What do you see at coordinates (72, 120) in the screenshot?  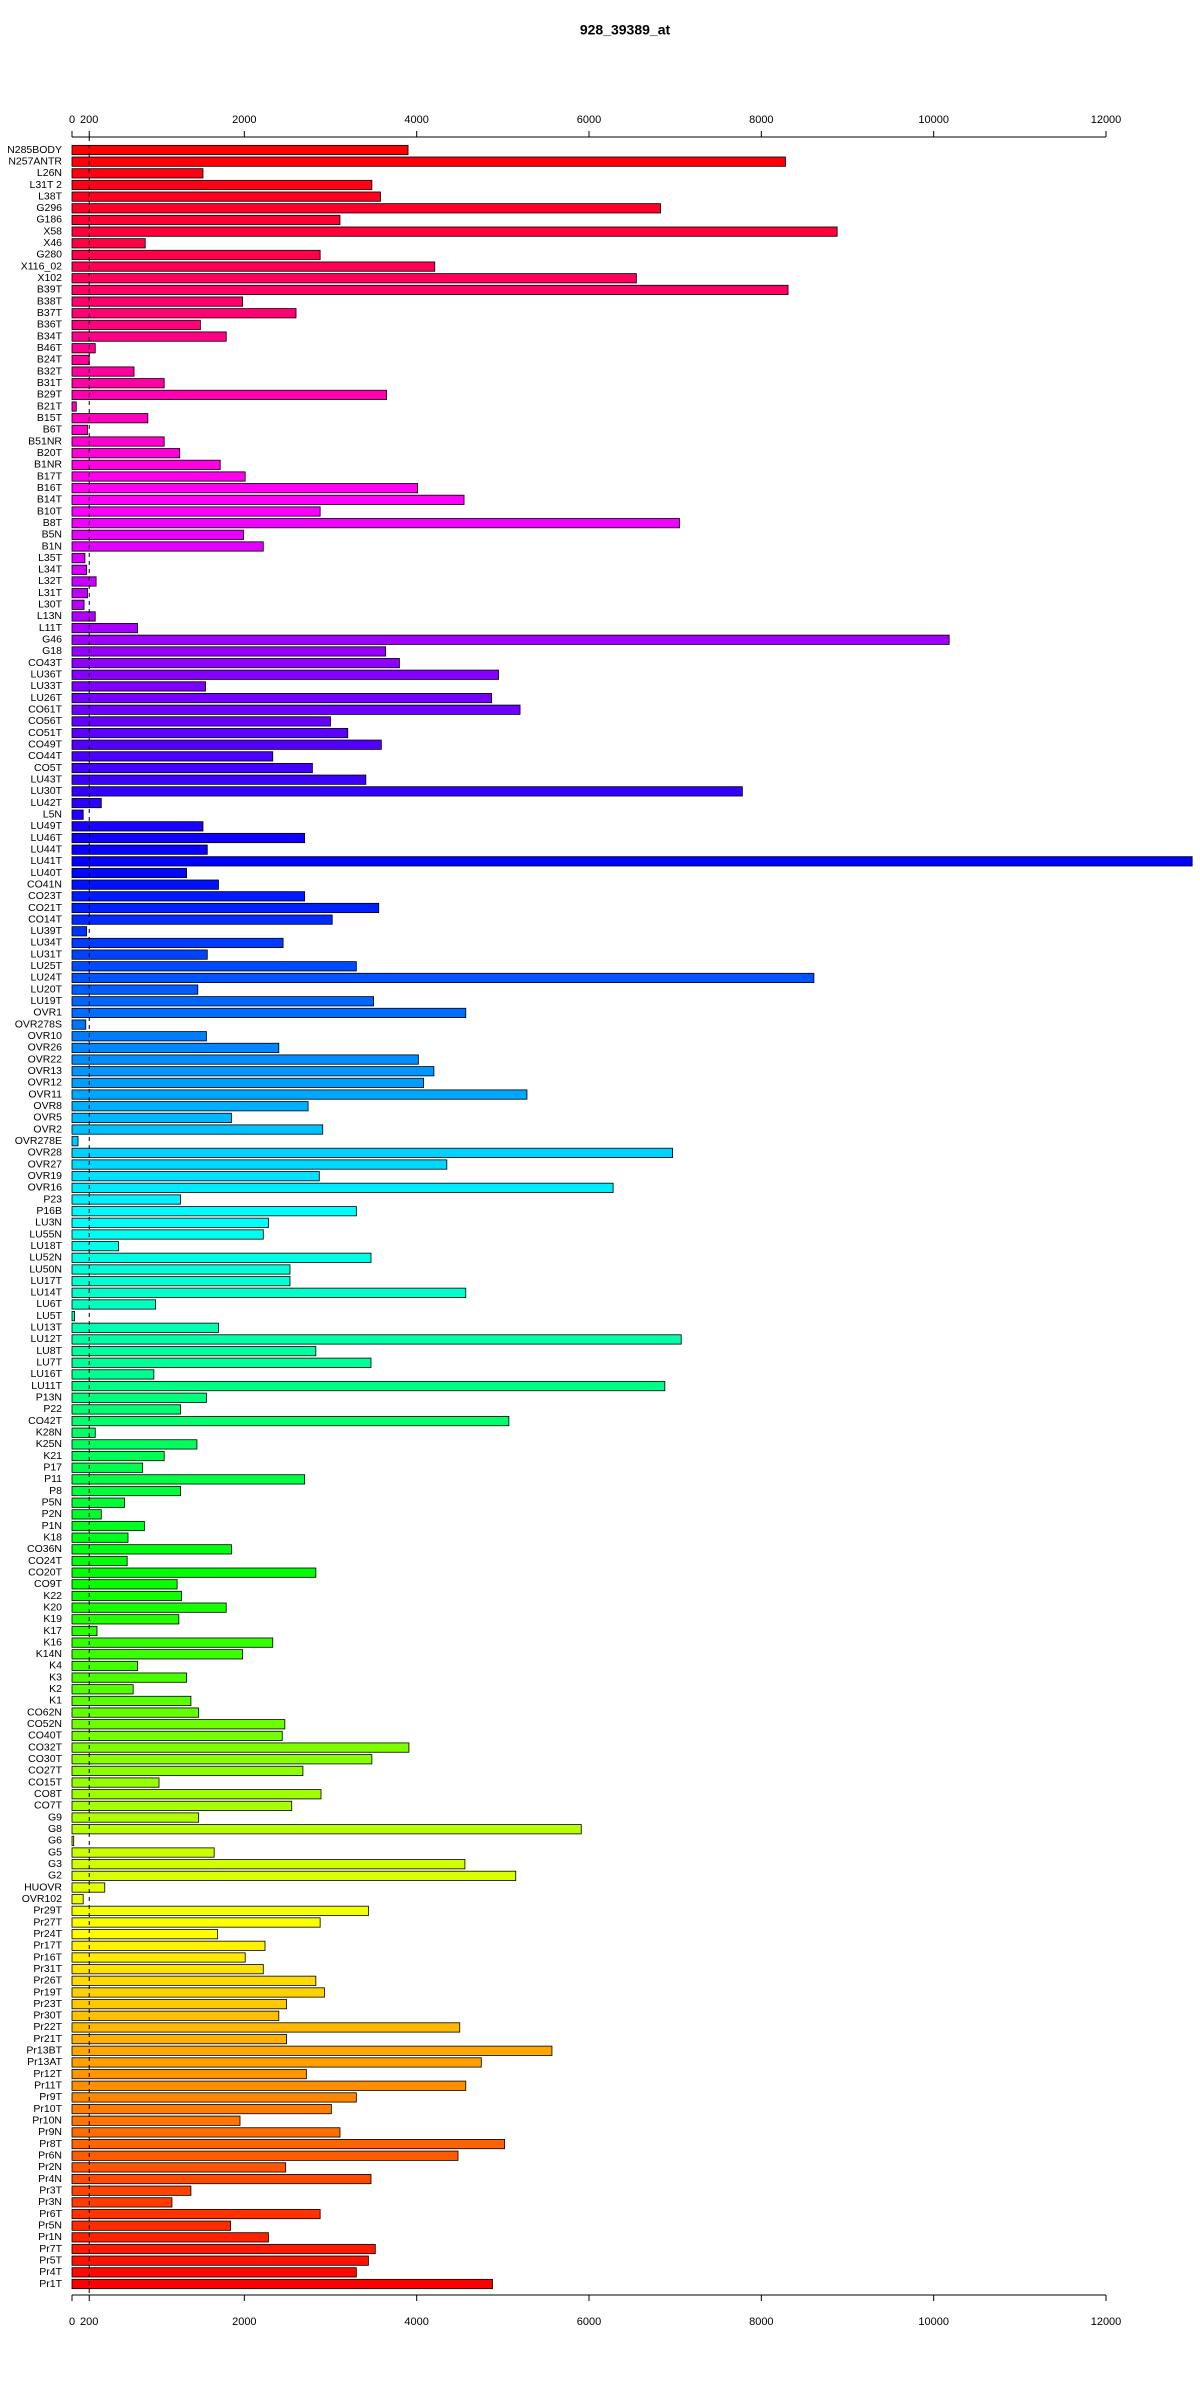 I see `x-tick-label: 0` at bounding box center [72, 120].